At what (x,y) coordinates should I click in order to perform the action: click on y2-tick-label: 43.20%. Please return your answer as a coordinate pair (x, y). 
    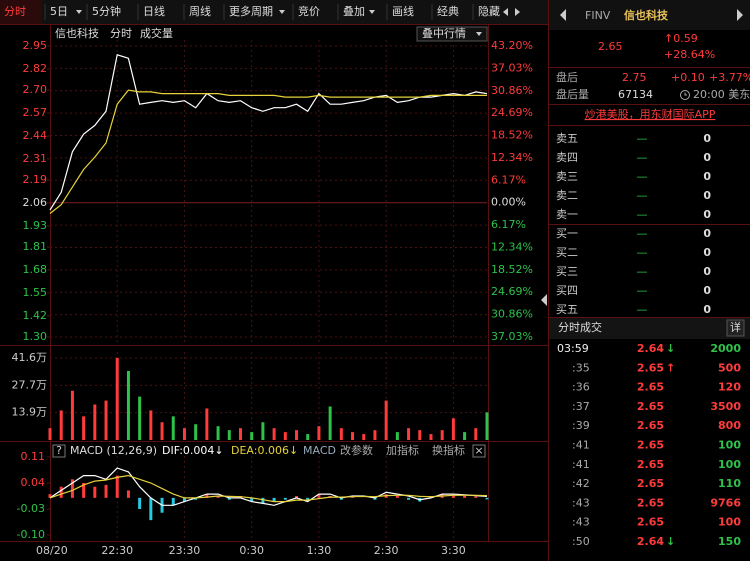
    Looking at the image, I should click on (512, 45).